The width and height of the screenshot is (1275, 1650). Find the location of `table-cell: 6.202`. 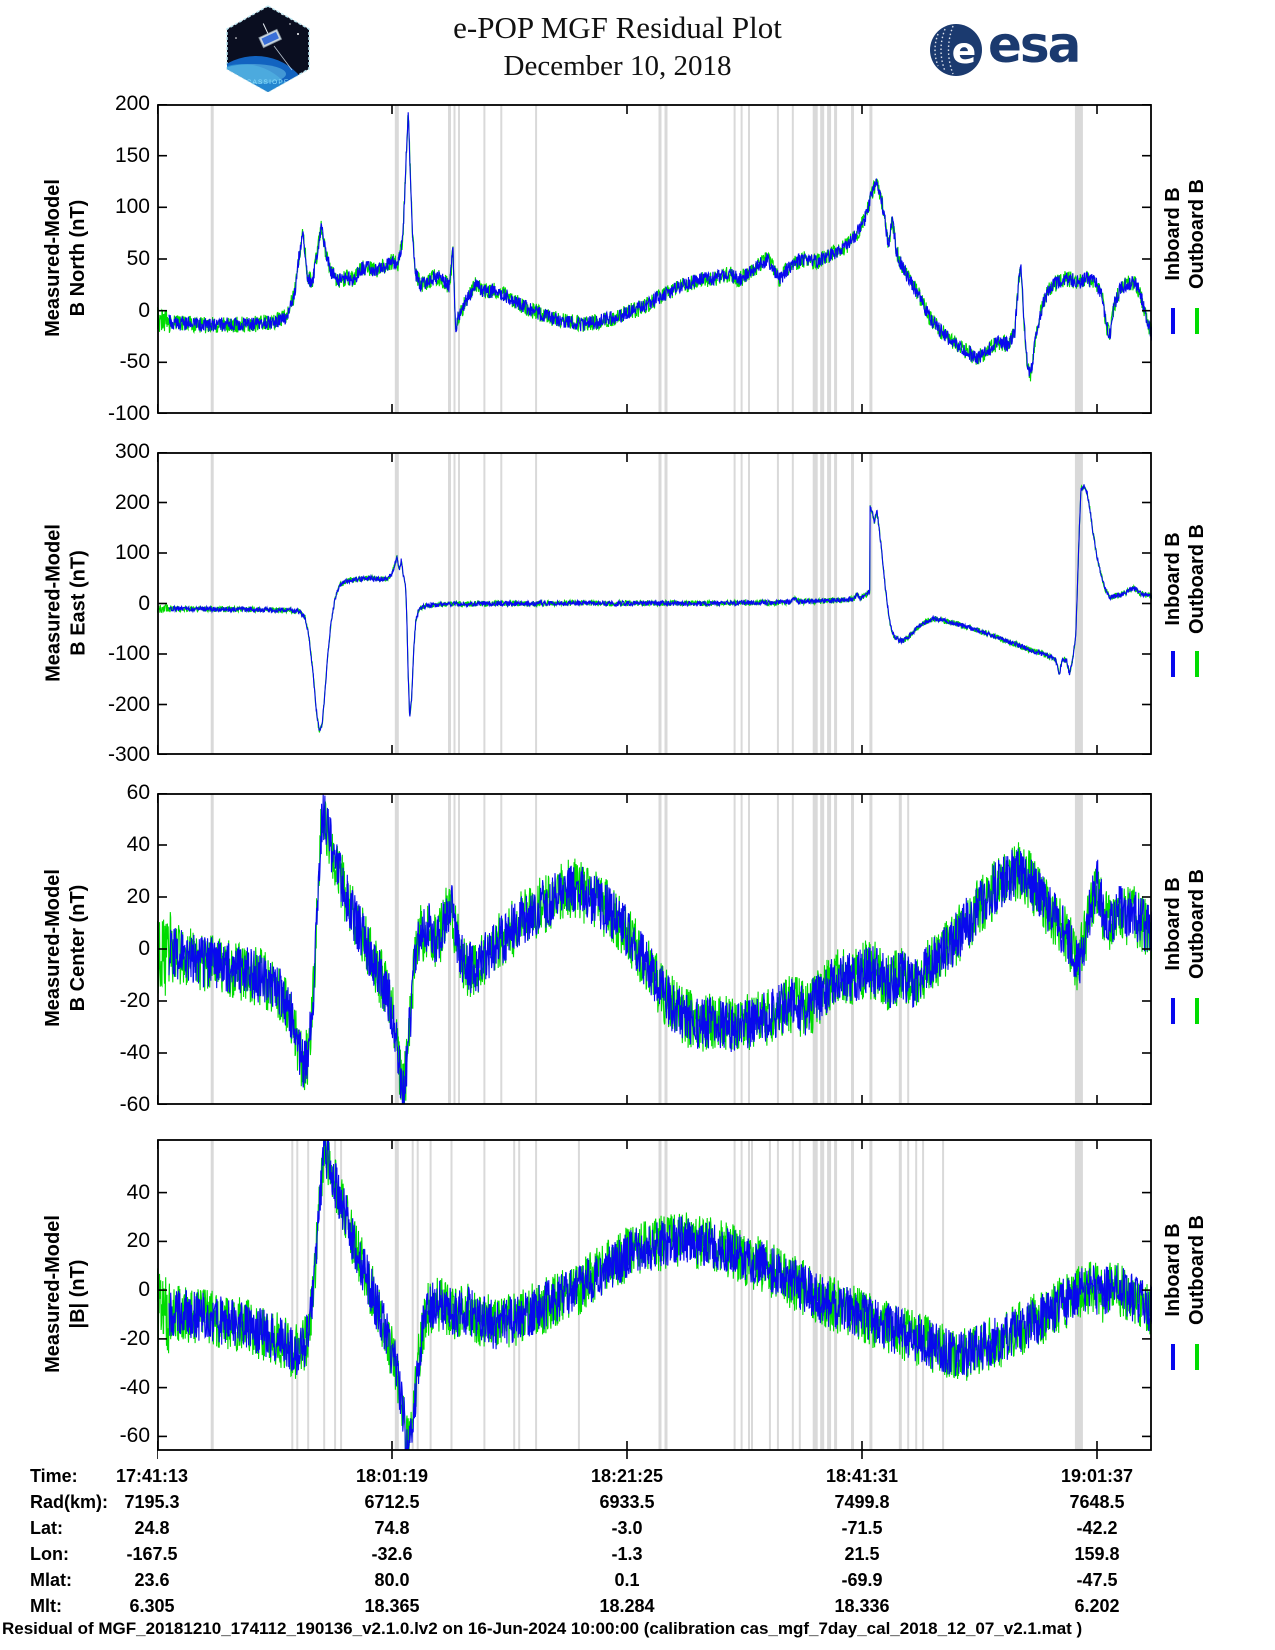

table-cell: 6.202 is located at coordinates (1097, 1606).